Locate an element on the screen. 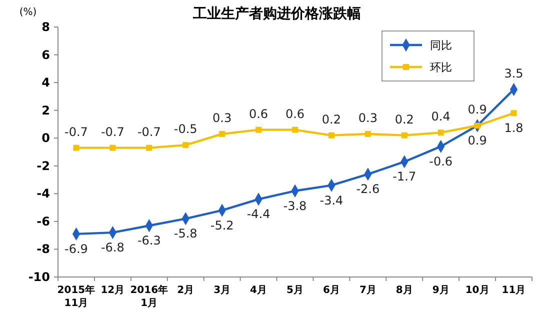 The image size is (554, 320). x-tick-label: 10月 is located at coordinates (477, 290).